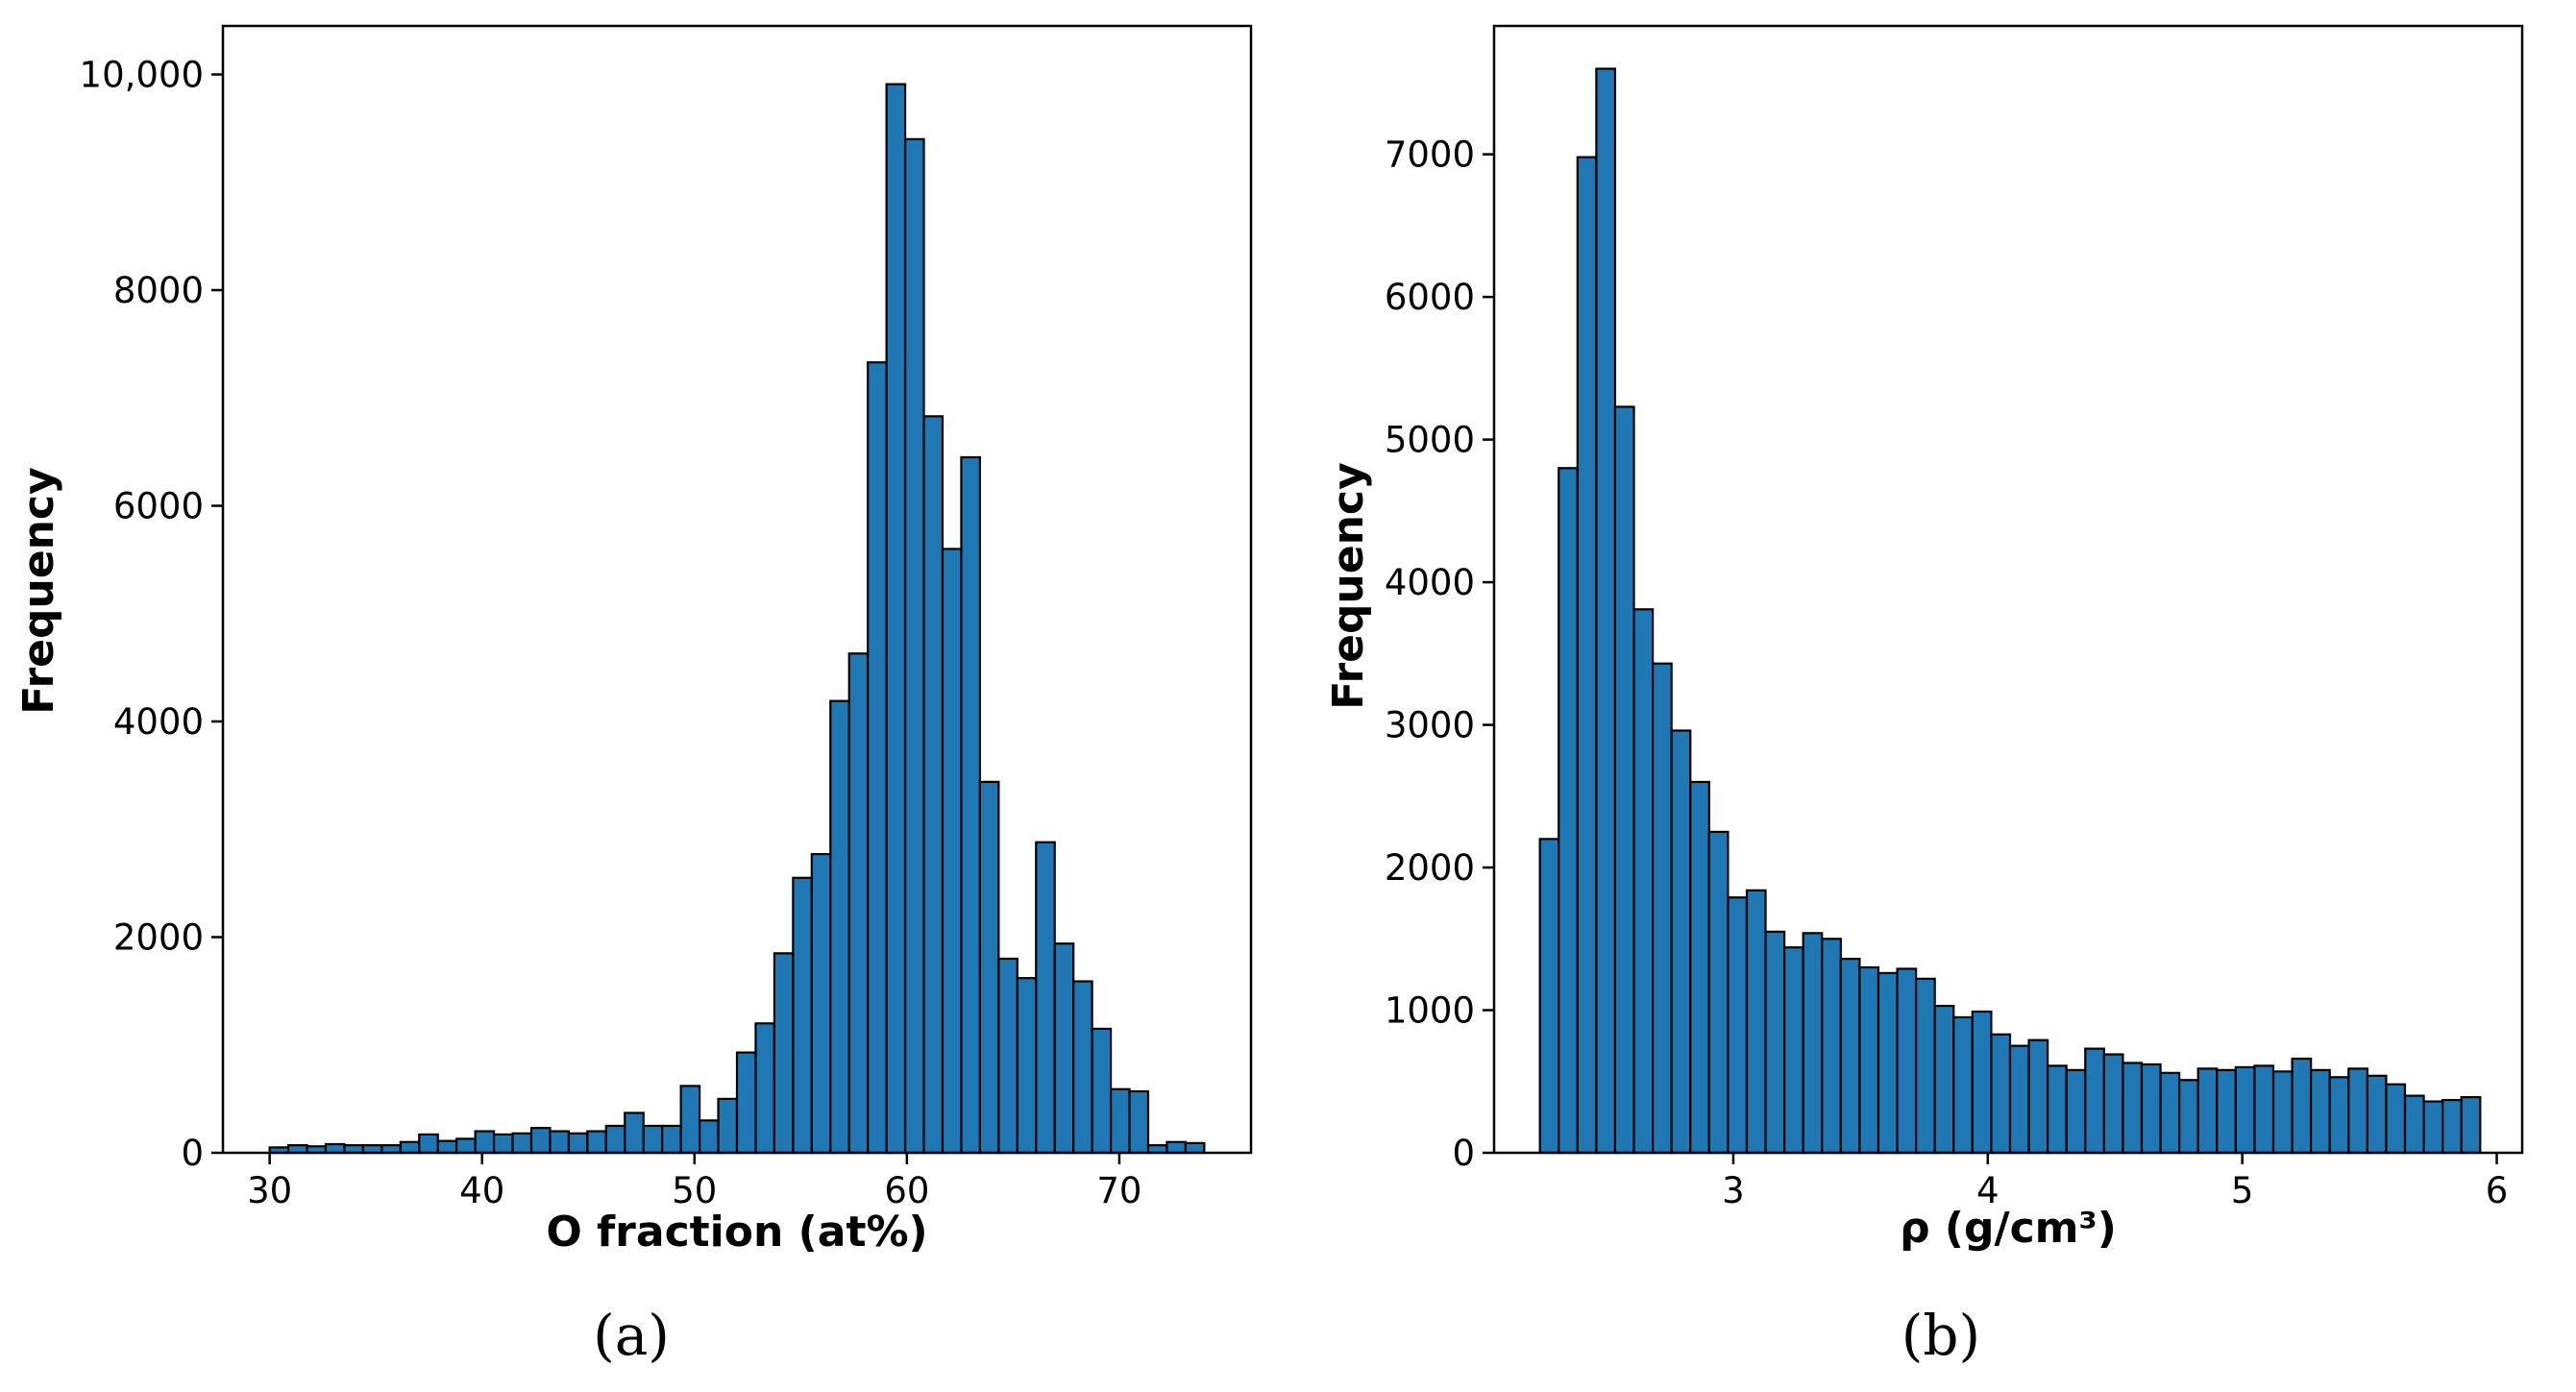 This screenshot has height=1392, width=2576. I want to click on y-tick-label-b-3: 3000, so click(1430, 725).